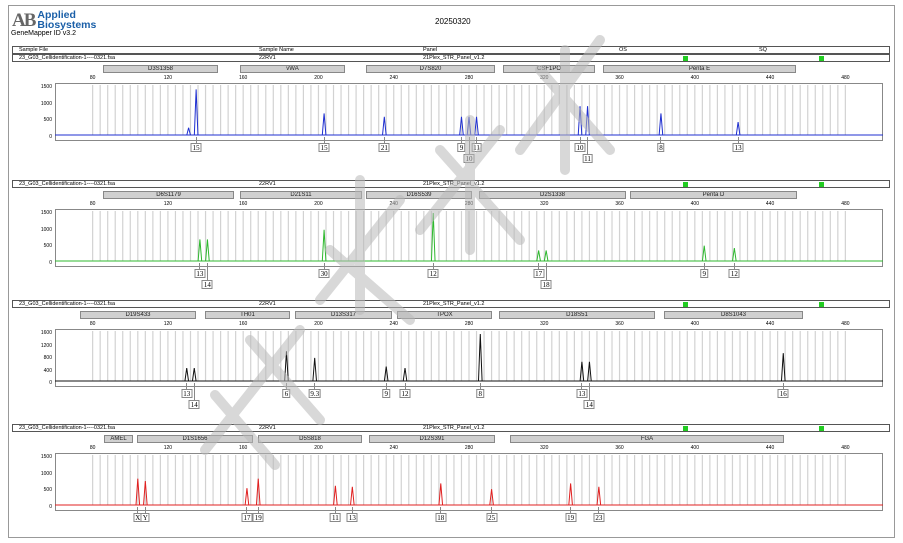  What do you see at coordinates (292, 69) in the screenshot?
I see `marker-bin: vWA` at bounding box center [292, 69].